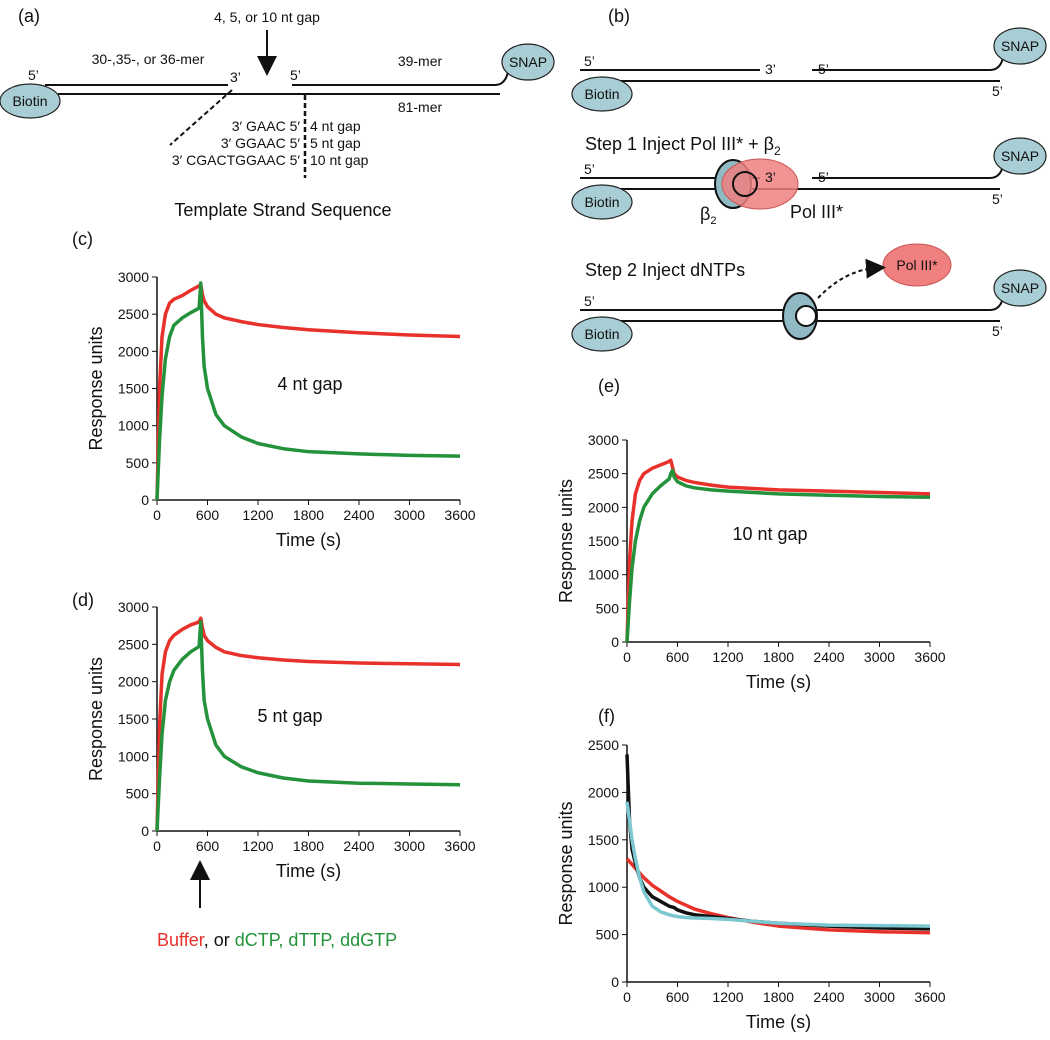 This screenshot has height=1040, width=1050. I want to click on or: , or, so click(219, 940).